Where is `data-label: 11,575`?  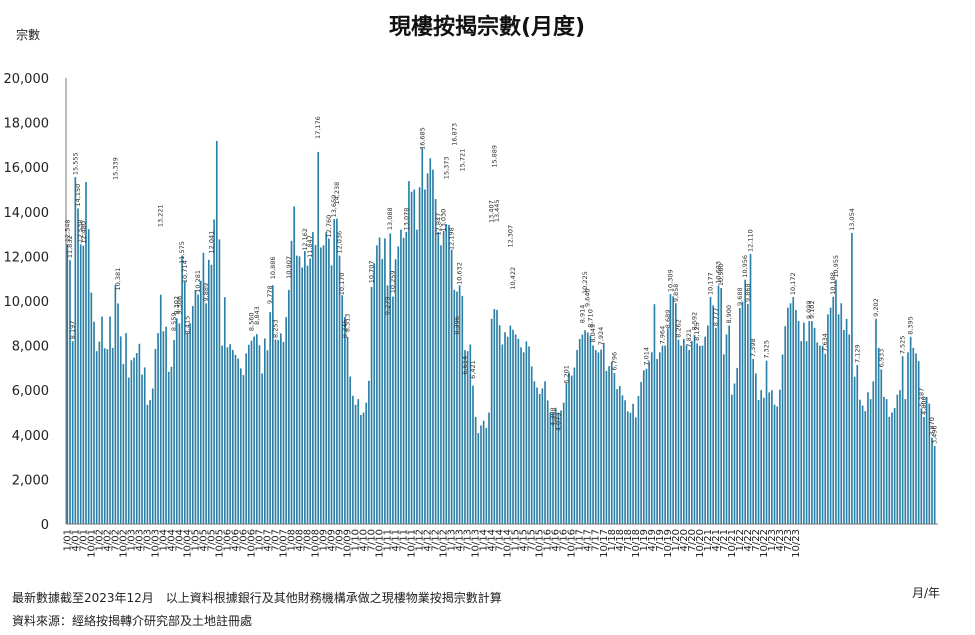
data-label: 11,575 is located at coordinates (182, 252).